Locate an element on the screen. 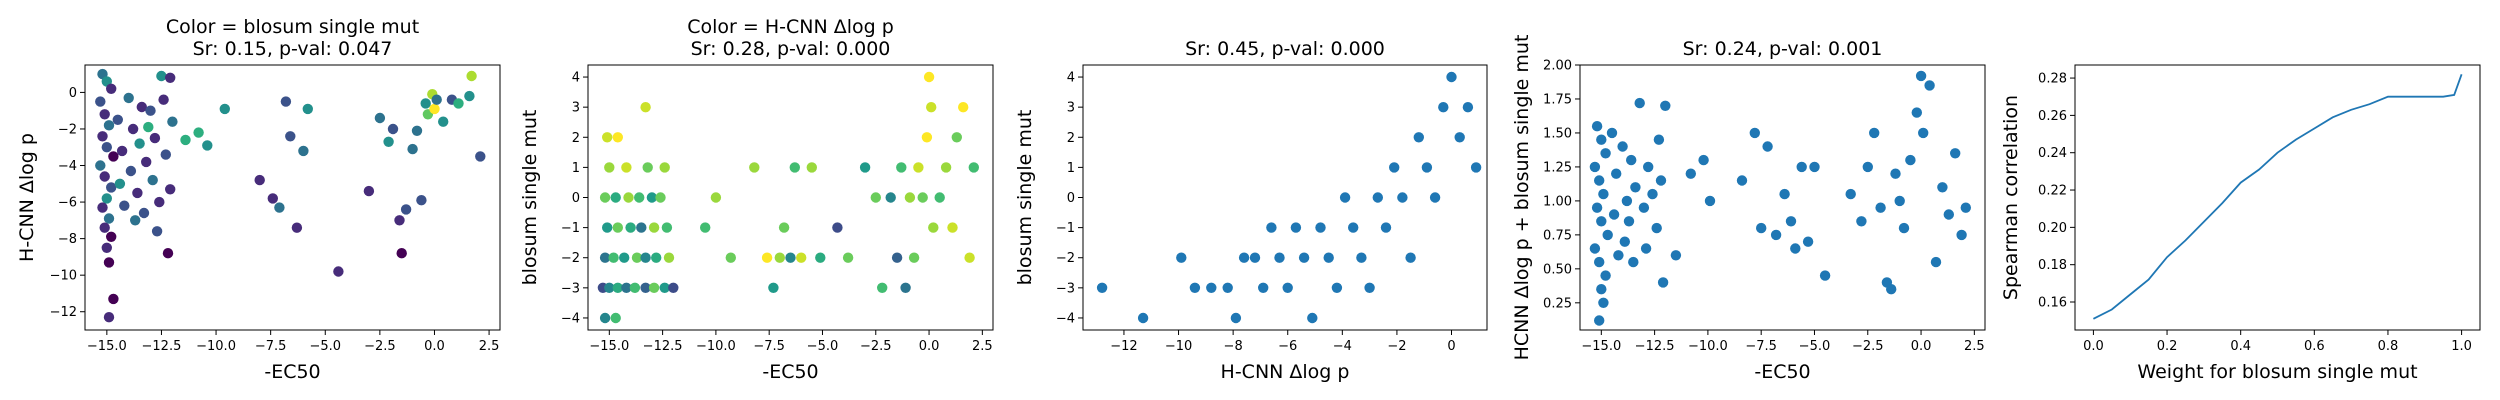  y-tick-label: −1 is located at coordinates (1065, 228).